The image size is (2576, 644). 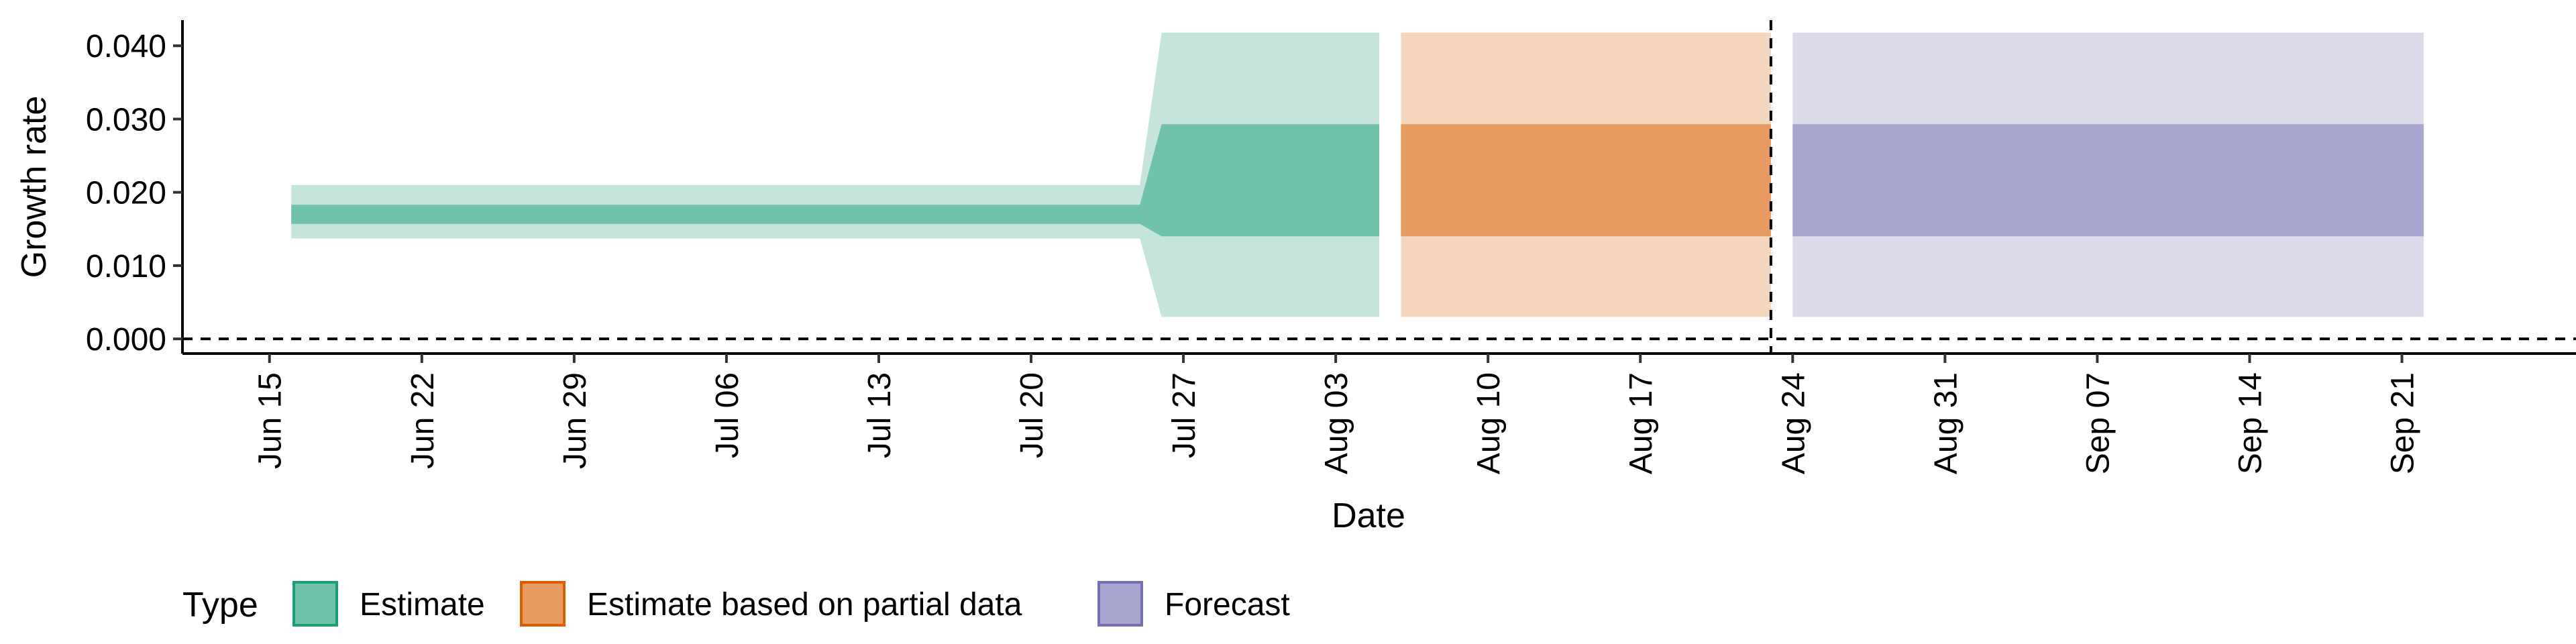 What do you see at coordinates (315, 604) in the screenshot?
I see `legend-key-estimate` at bounding box center [315, 604].